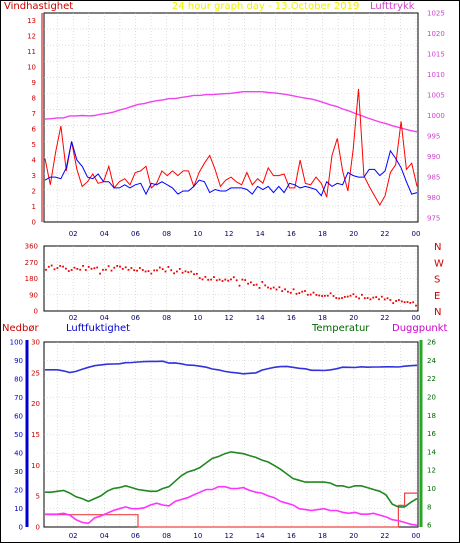  Describe the element at coordinates (433, 218) in the screenshot. I see `pressure-y-tick: 975` at that location.